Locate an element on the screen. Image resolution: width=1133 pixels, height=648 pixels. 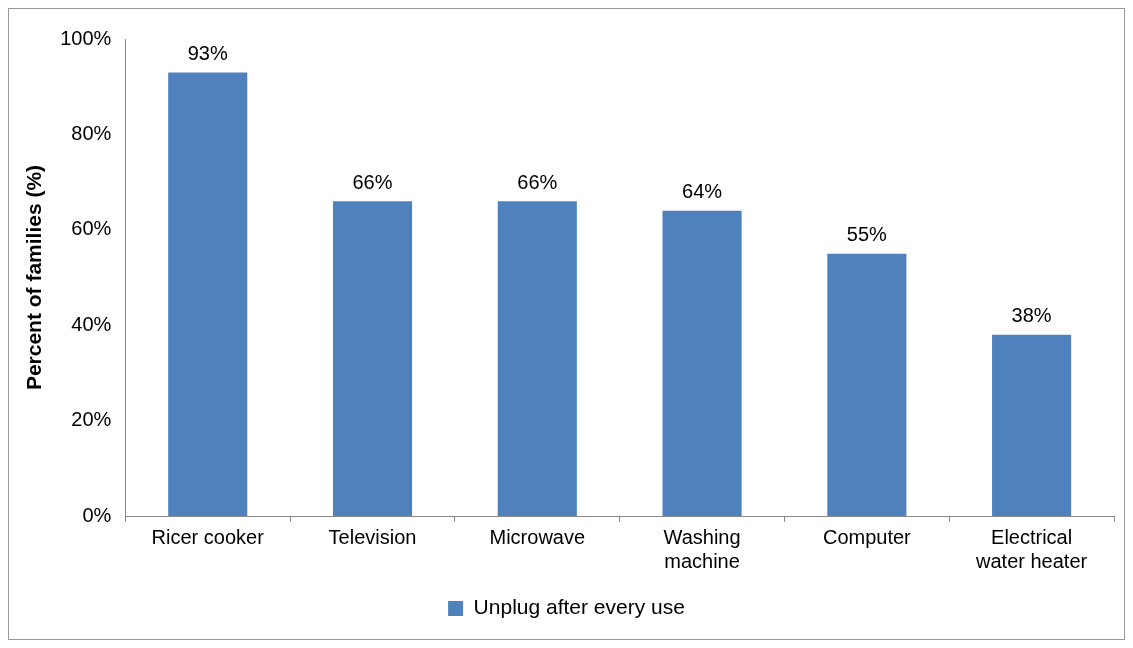
legend-label: Unplug after every use is located at coordinates (579, 607).